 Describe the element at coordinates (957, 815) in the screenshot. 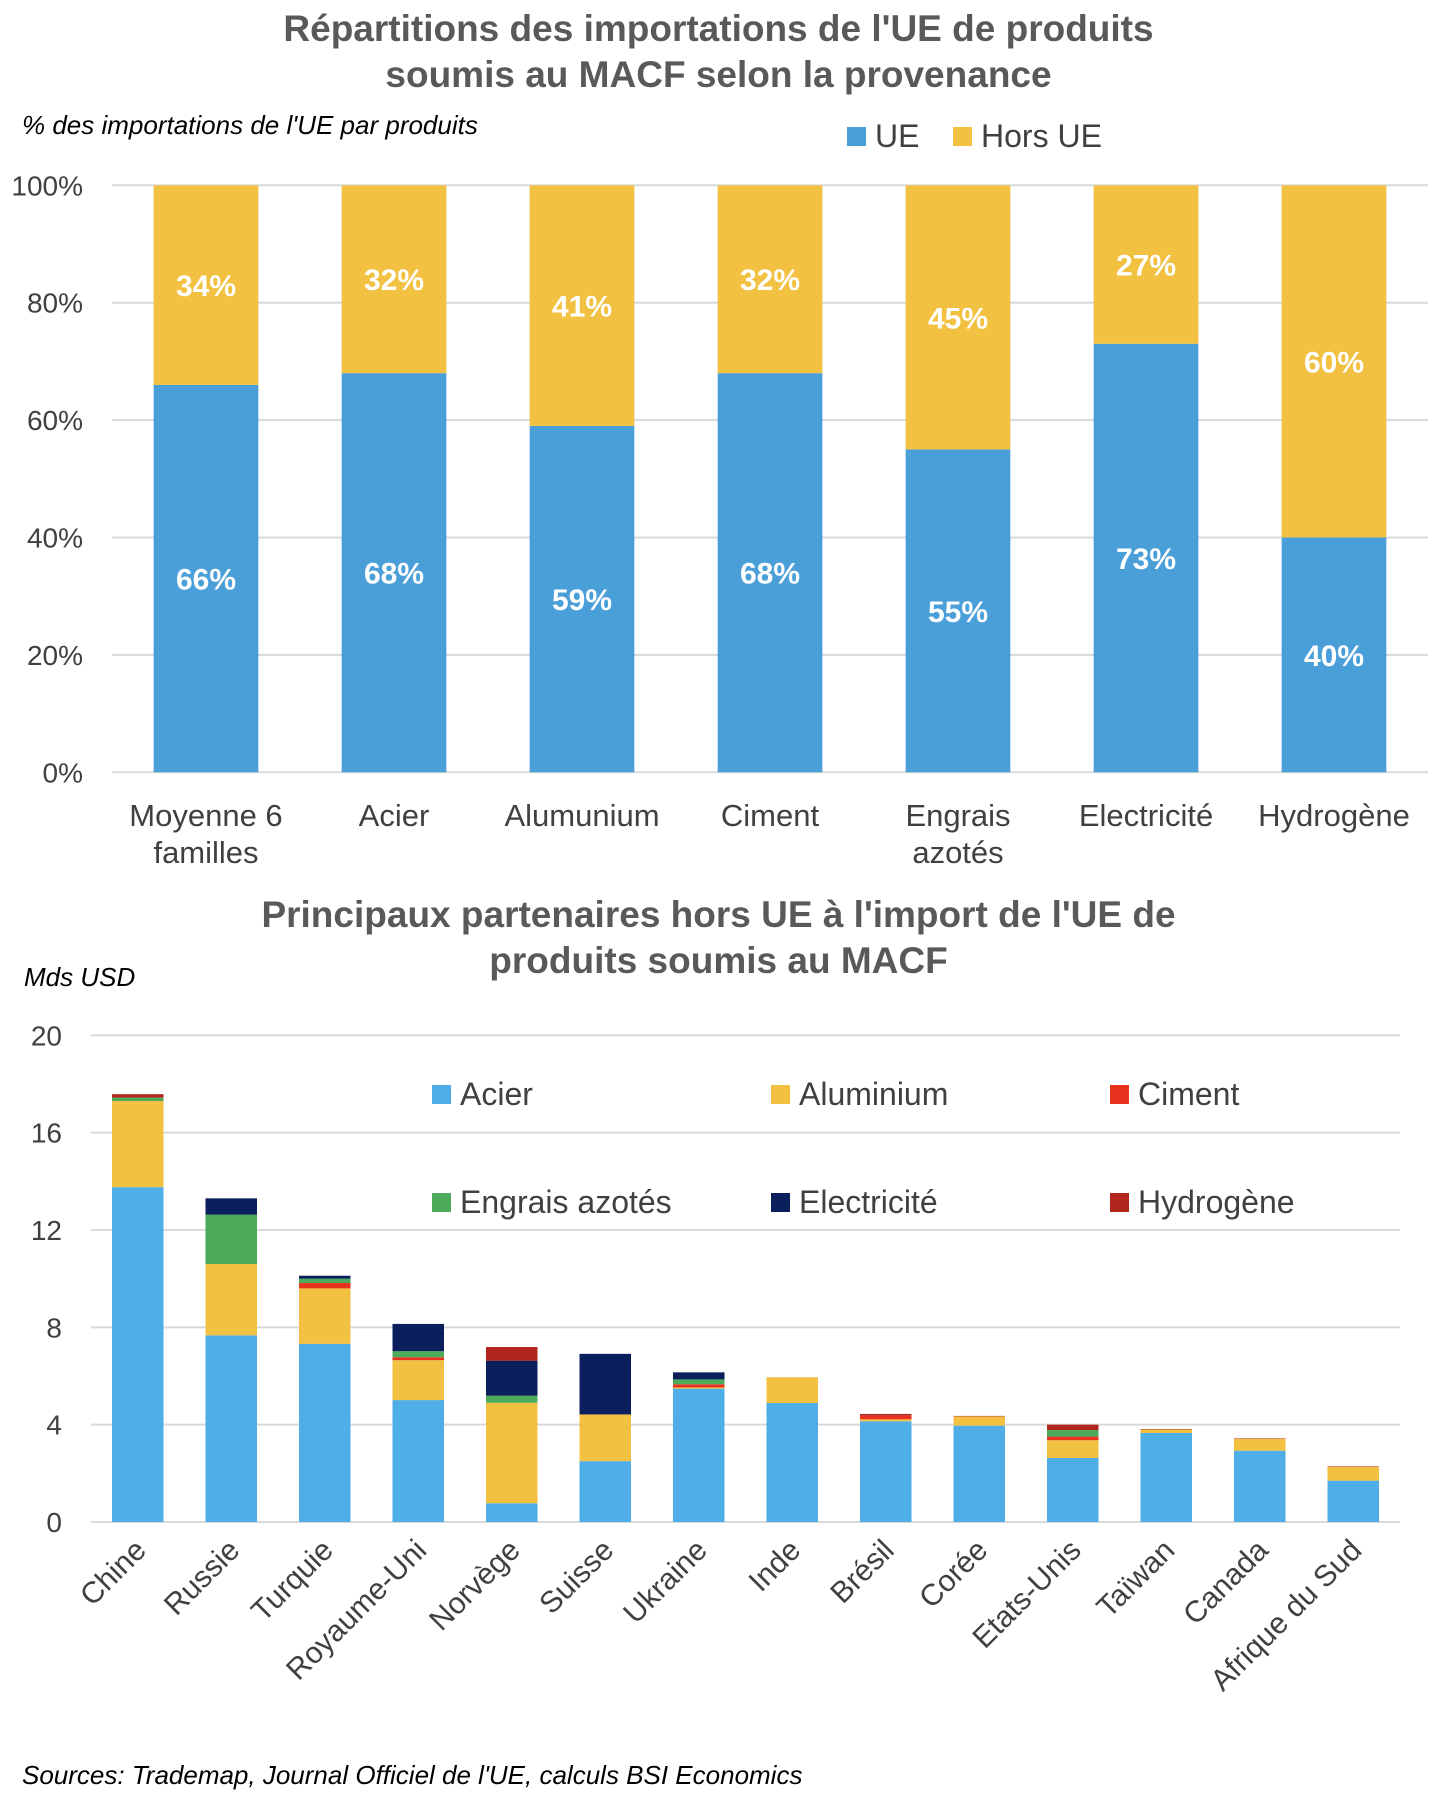

I see `x-tick-label: Engrais` at that location.